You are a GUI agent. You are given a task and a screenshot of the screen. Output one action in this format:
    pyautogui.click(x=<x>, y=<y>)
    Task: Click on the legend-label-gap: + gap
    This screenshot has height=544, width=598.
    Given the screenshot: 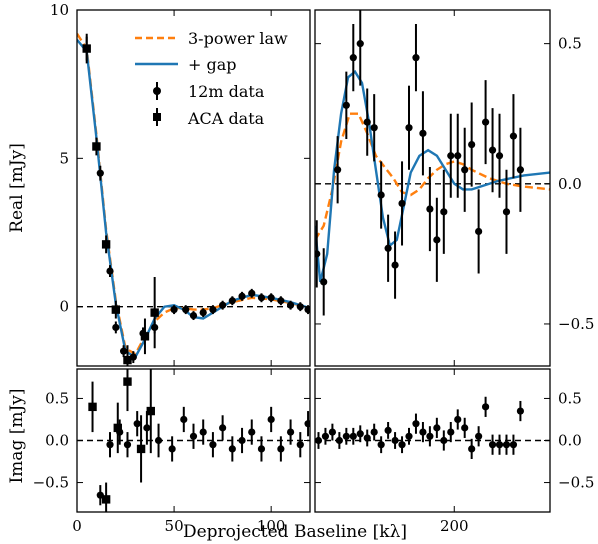 What is the action you would take?
    pyautogui.click(x=212, y=64)
    